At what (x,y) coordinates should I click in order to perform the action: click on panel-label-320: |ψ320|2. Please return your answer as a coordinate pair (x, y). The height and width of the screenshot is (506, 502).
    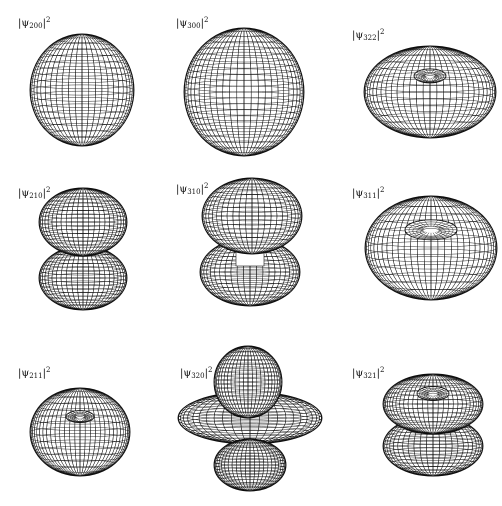
    Looking at the image, I should click on (196, 373).